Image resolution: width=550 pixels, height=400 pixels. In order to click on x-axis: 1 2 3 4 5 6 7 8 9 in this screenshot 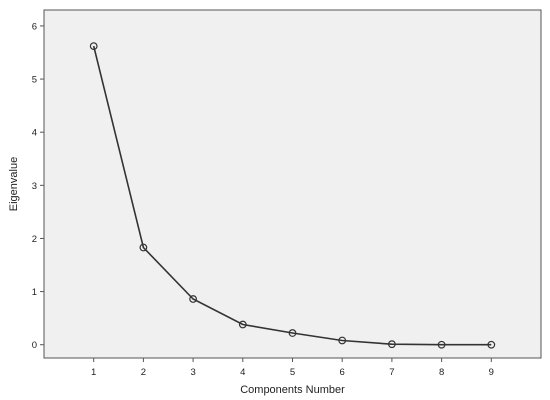, I will do `click(292, 368)`.